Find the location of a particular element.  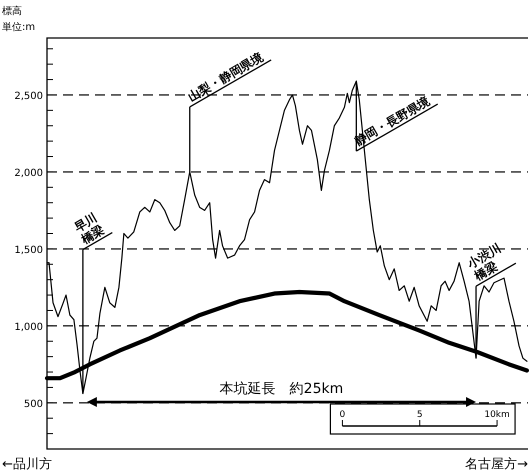

text: ←品川方 is located at coordinates (27, 464).